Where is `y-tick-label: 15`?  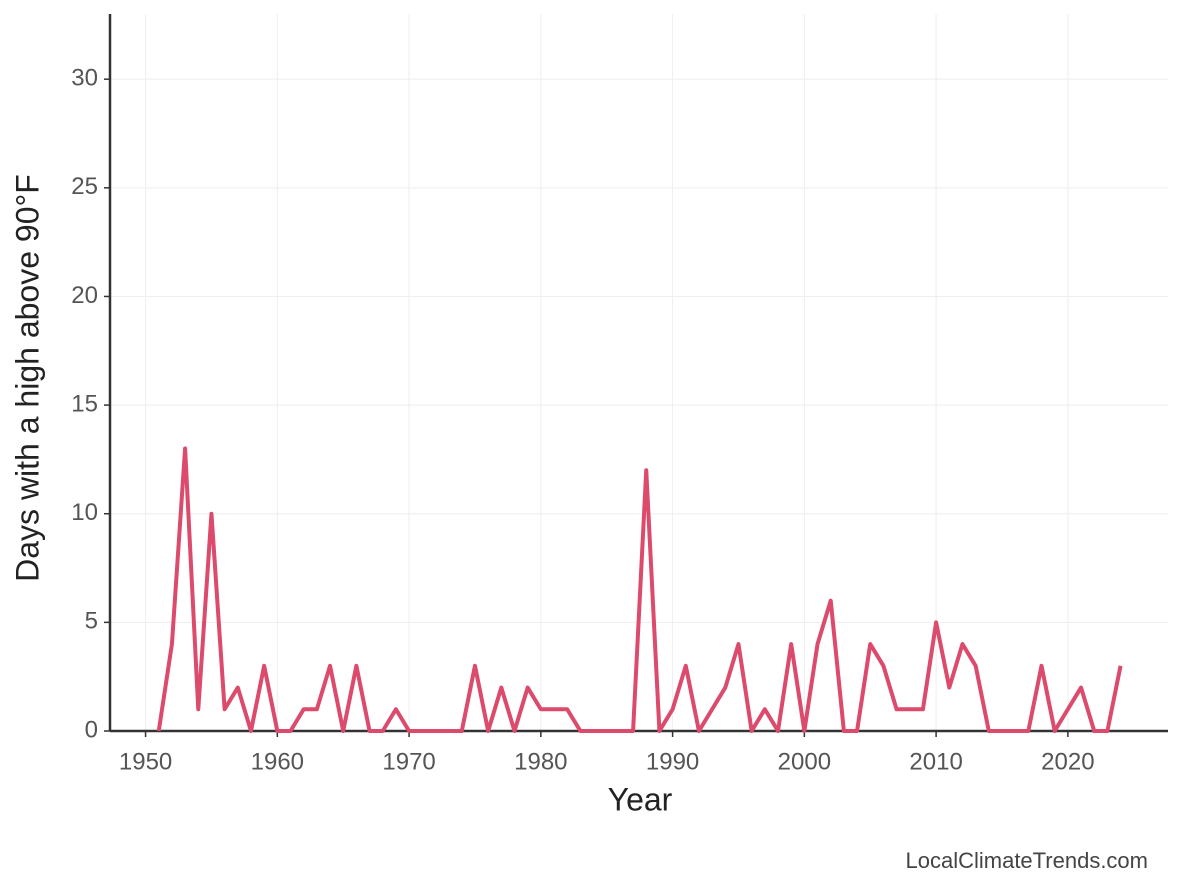
y-tick-label: 15 is located at coordinates (84, 403).